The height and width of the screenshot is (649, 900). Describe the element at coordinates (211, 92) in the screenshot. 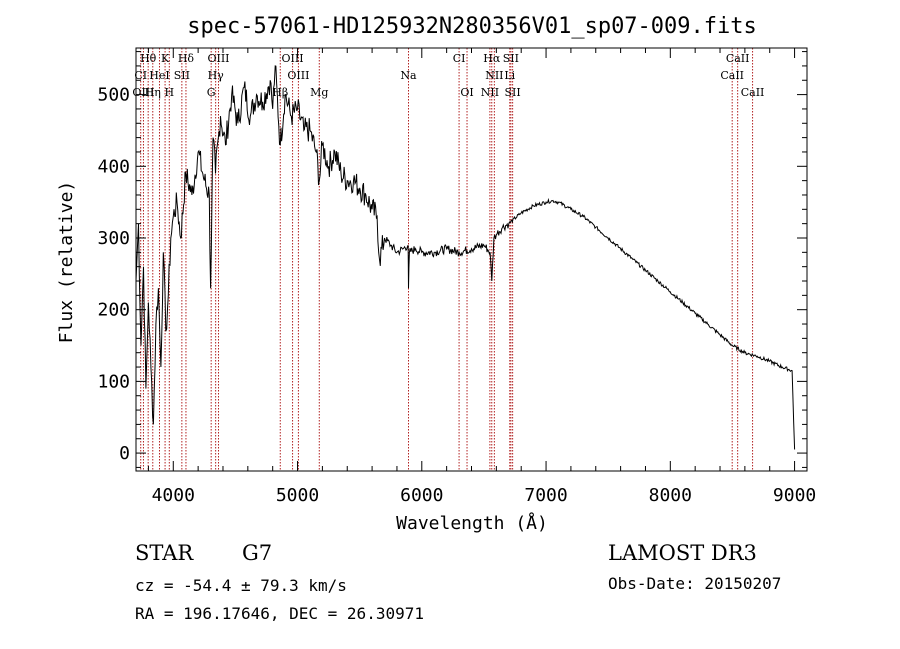

I see `line-label: G` at that location.